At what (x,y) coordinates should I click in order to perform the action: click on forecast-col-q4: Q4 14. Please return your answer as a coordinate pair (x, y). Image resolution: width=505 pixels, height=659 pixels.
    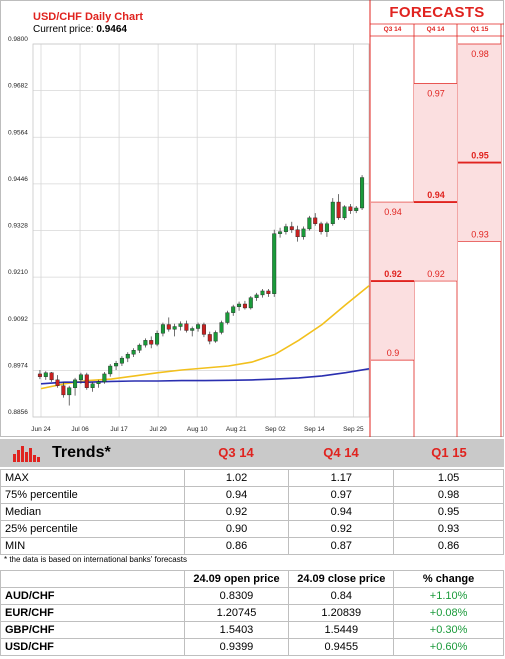
    Looking at the image, I should click on (435, 29).